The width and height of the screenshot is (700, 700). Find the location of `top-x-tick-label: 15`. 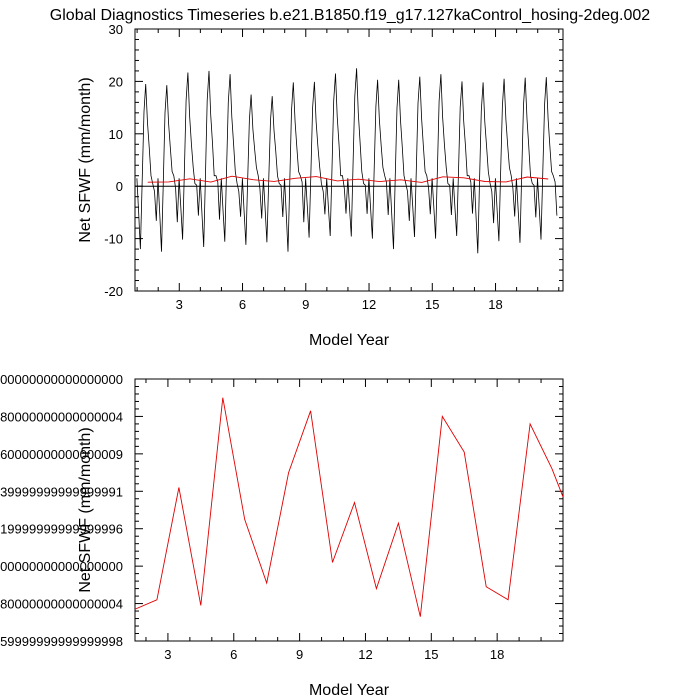

top-x-tick-label: 15 is located at coordinates (432, 304).